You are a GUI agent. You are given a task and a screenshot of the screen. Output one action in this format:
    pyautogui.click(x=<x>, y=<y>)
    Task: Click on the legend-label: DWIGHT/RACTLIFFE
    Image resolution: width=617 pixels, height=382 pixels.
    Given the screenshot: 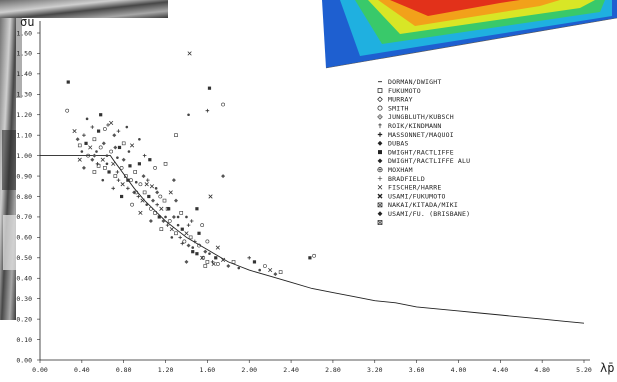 What is the action you would take?
    pyautogui.click(x=421, y=152)
    